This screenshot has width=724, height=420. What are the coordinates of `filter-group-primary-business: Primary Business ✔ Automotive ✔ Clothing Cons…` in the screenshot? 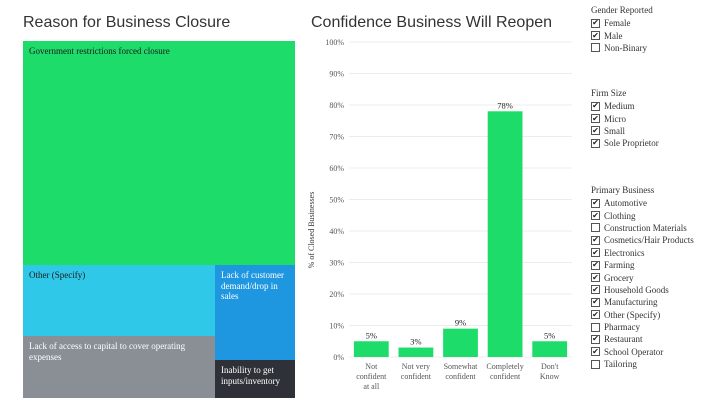 It's located at (642, 277).